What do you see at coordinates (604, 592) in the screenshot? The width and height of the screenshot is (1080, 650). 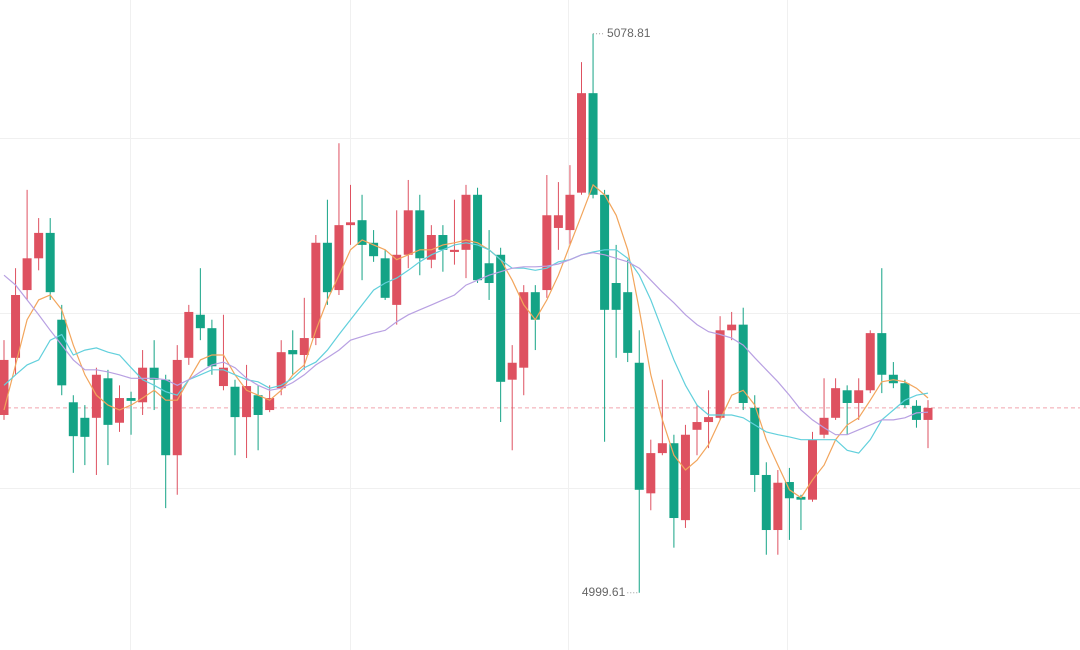 I see `min-label: 4999.61` at bounding box center [604, 592].